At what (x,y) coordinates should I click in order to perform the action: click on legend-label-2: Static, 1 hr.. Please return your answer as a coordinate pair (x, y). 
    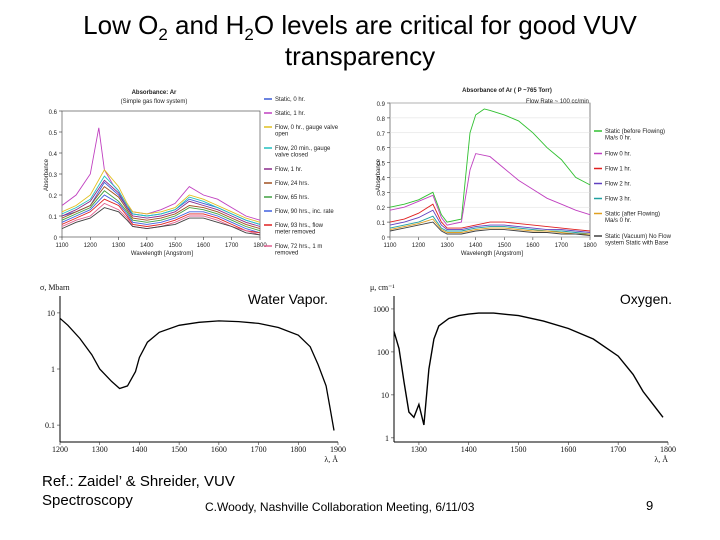
    Looking at the image, I should click on (290, 114).